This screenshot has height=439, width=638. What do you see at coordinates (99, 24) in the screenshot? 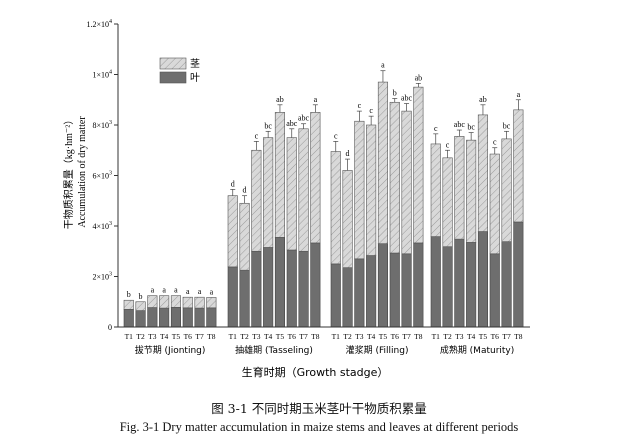
I see `y-tick-label: 1.2×10⁴` at bounding box center [99, 24].